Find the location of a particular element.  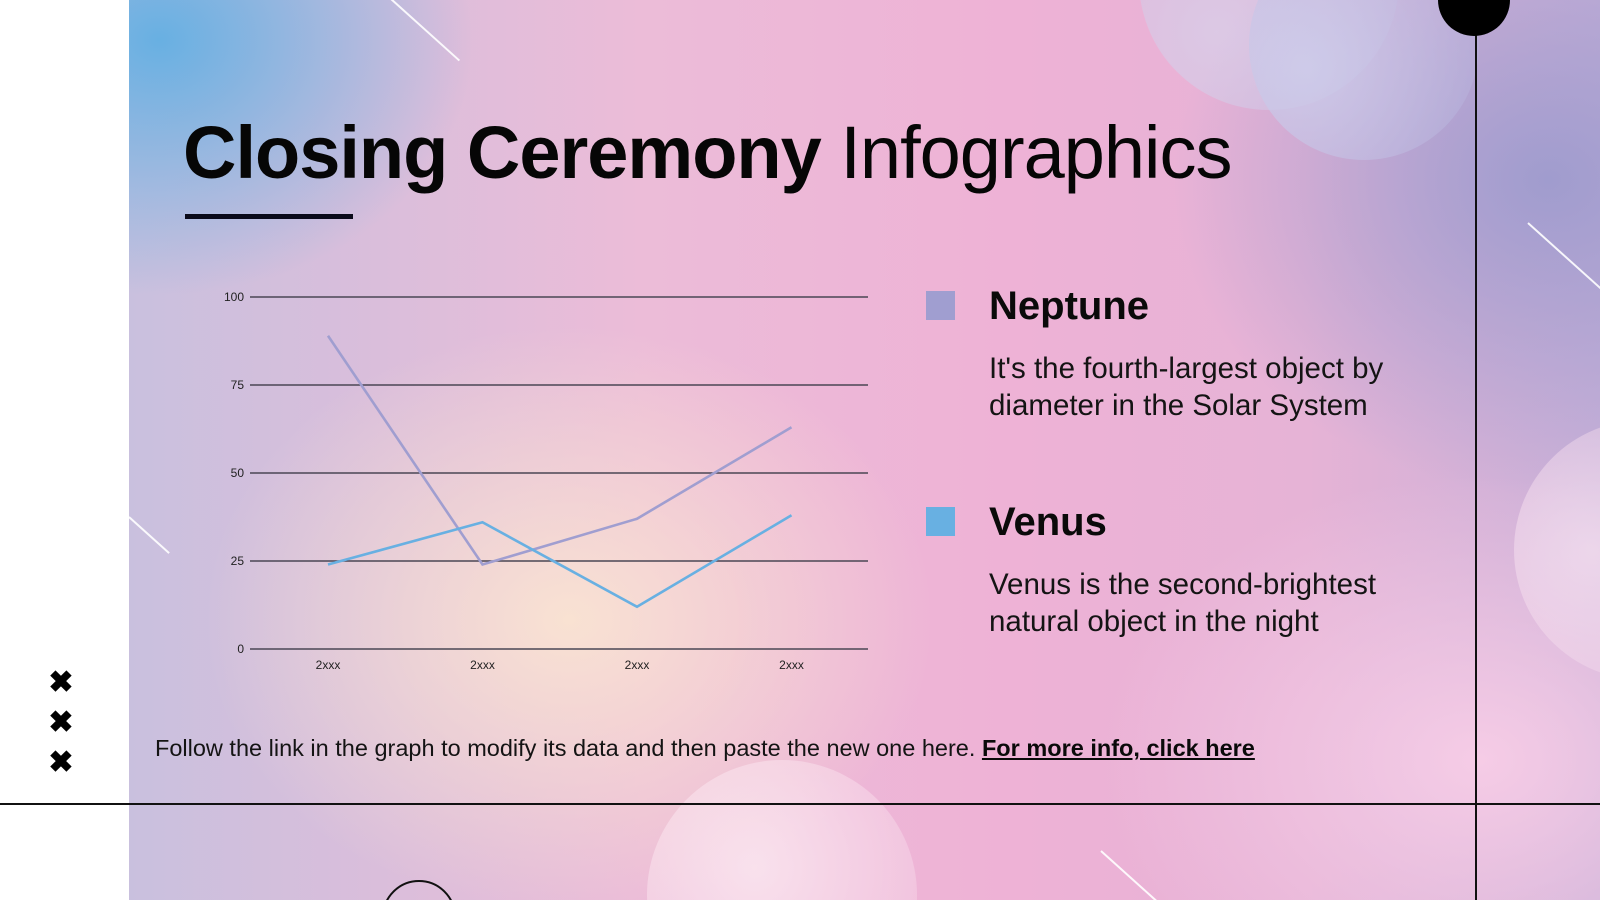

title-bold-part: Closing Ceremony is located at coordinates (502, 152).